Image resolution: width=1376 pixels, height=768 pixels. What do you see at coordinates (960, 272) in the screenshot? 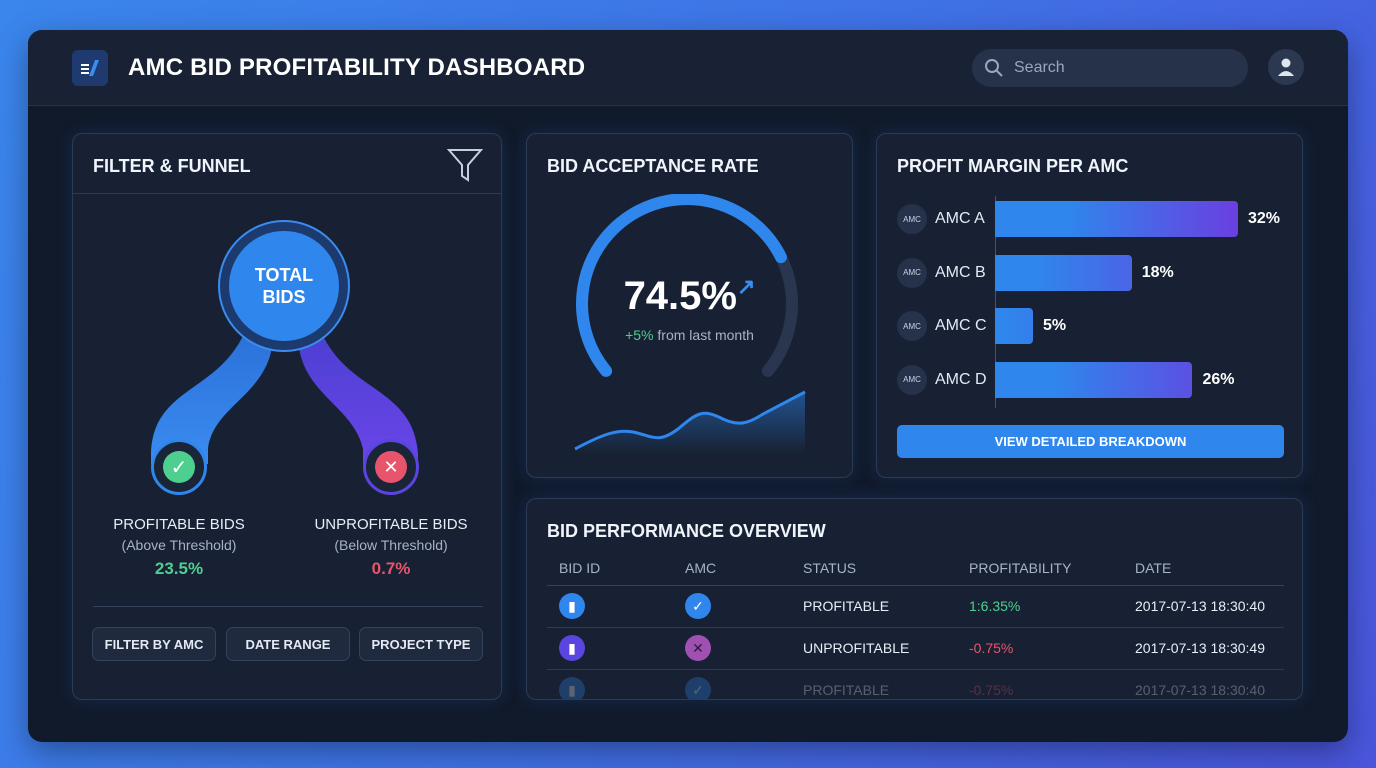
I see `amc-name: AMC B` at bounding box center [960, 272].